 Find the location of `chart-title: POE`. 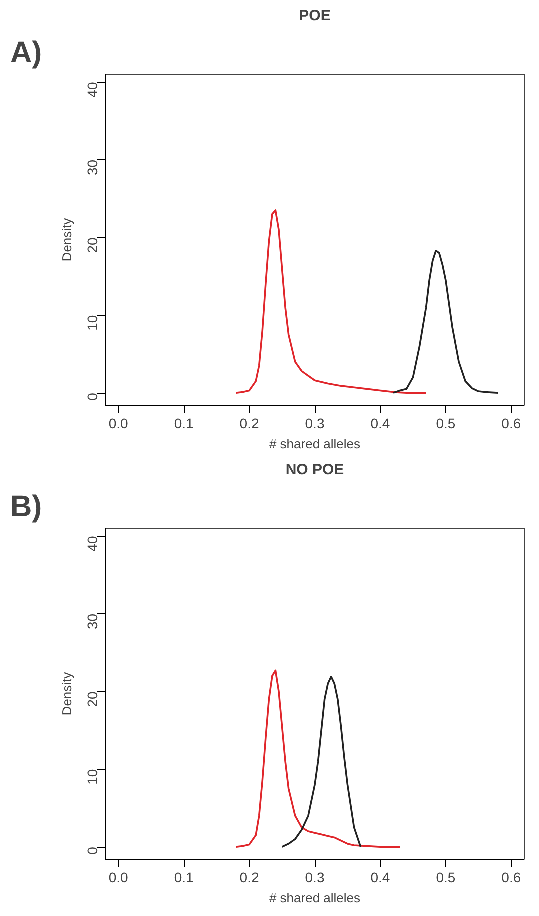

chart-title: POE is located at coordinates (315, 16).